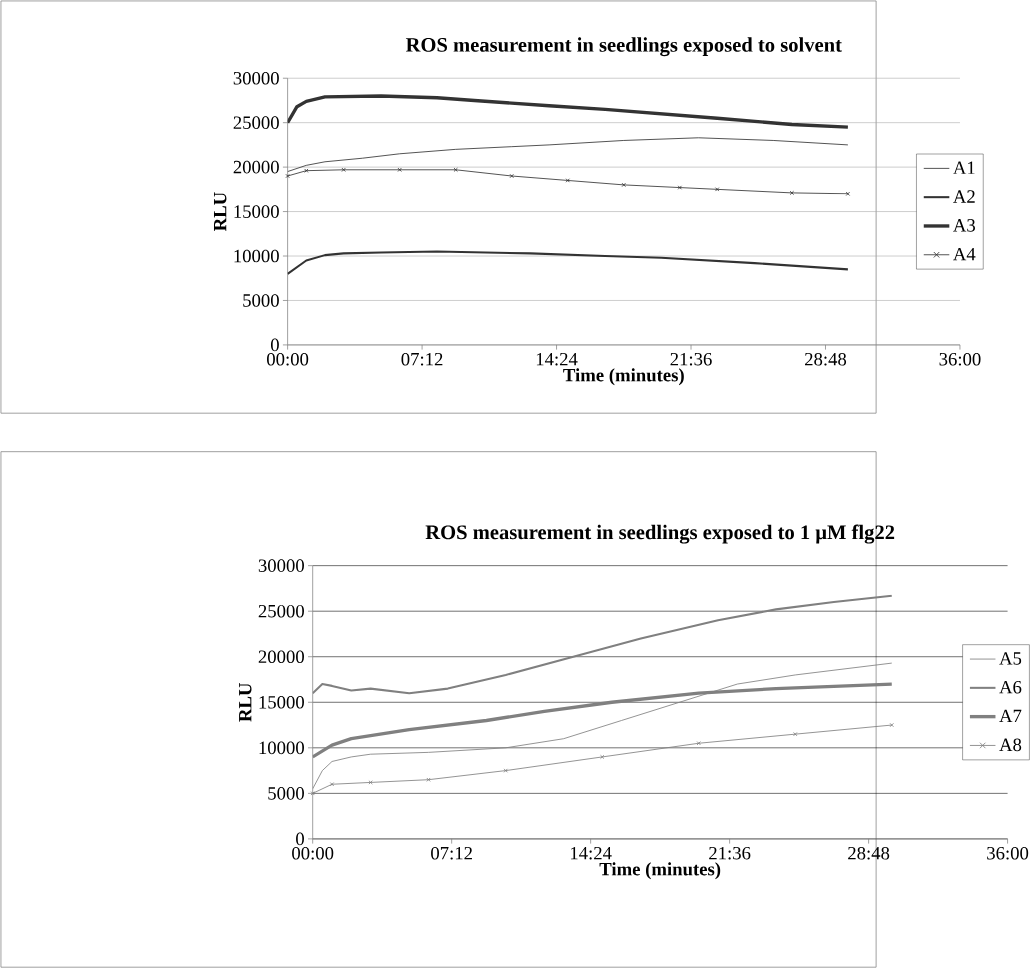 The height and width of the screenshot is (969, 1032). What do you see at coordinates (964, 196) in the screenshot?
I see `legend-label: A2` at bounding box center [964, 196].